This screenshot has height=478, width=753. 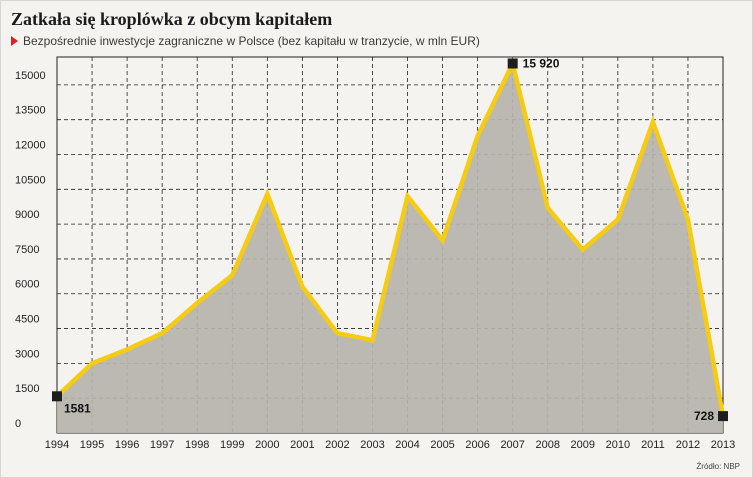 I want to click on x-tick-label: 1999, so click(x=232, y=445).